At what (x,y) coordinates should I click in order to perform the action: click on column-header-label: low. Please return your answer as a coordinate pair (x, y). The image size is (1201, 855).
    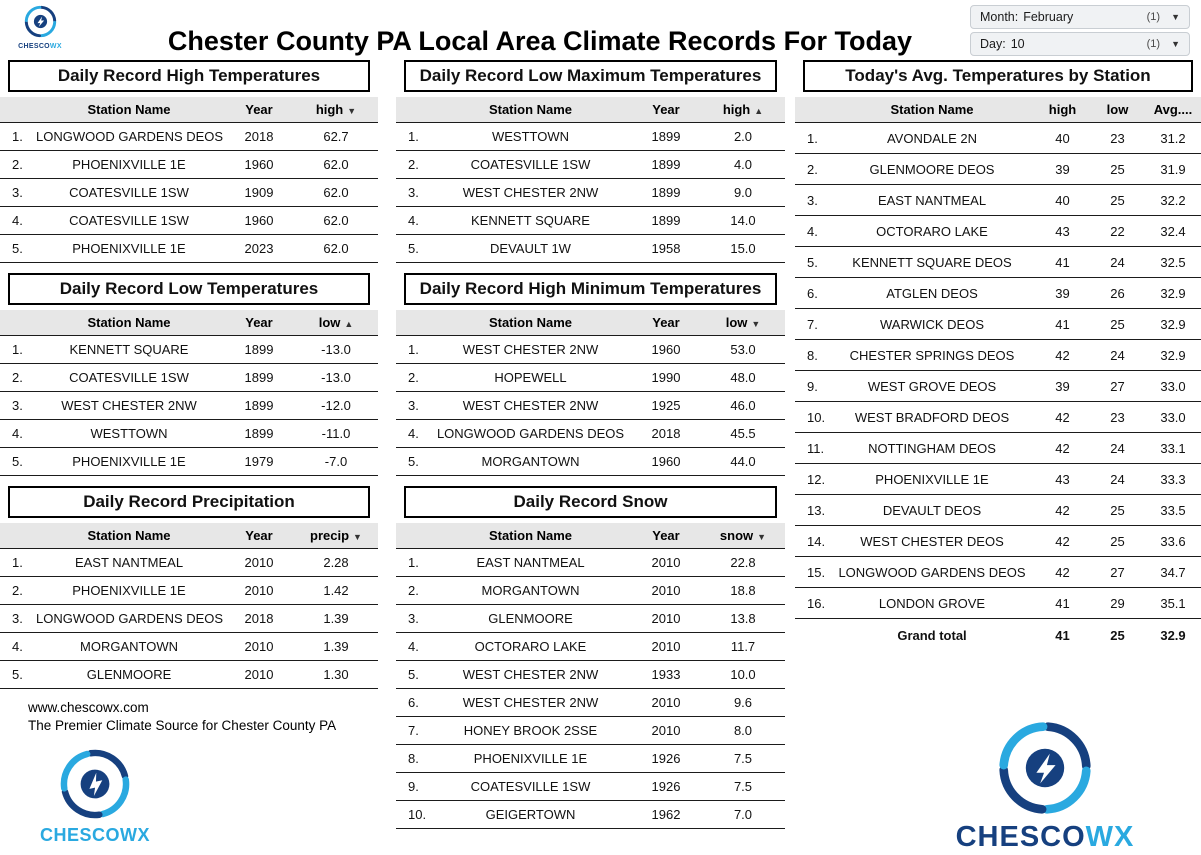
    Looking at the image, I should click on (736, 322).